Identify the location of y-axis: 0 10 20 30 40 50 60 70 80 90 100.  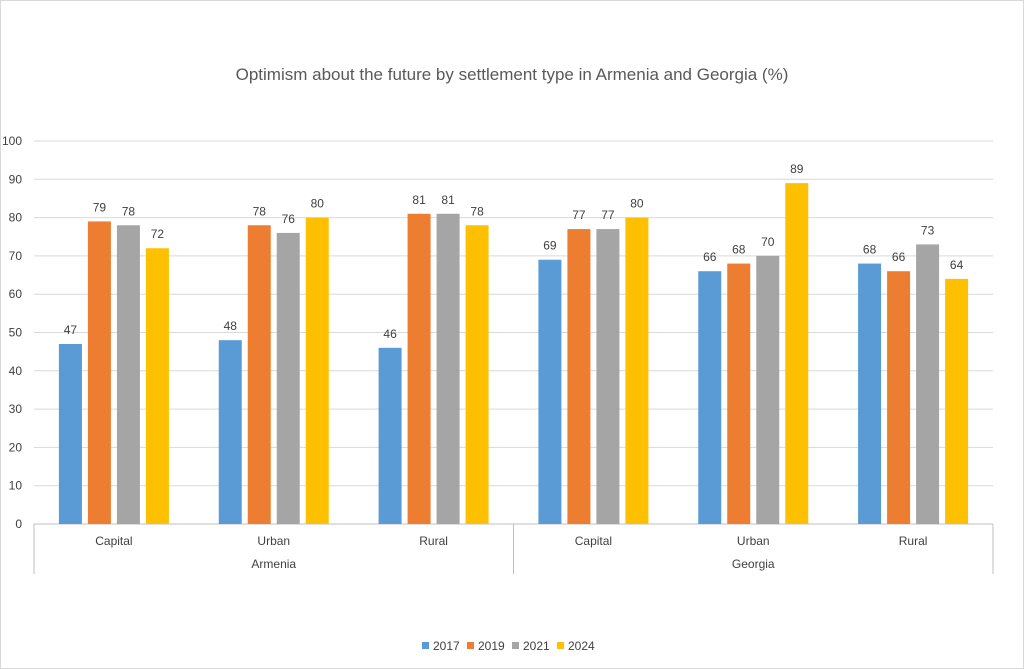
(12, 332).